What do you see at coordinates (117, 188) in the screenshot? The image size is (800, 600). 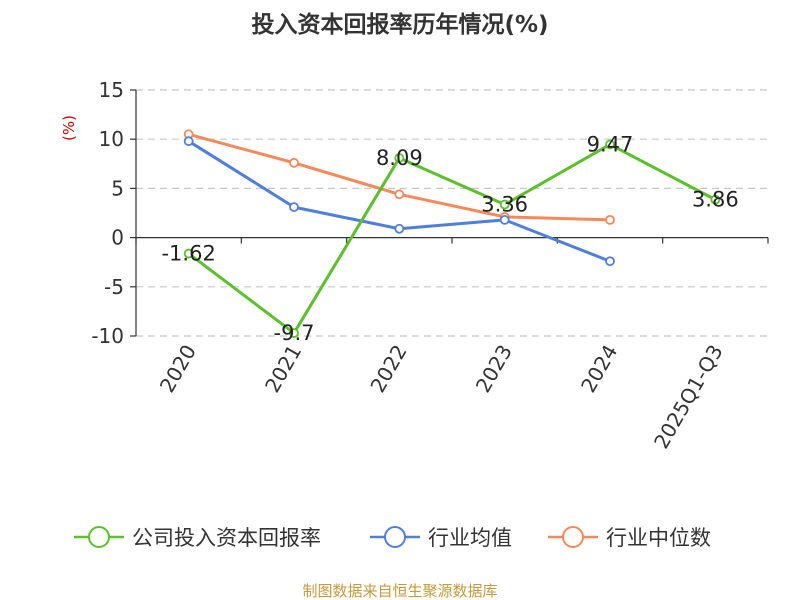 I see `y-tick-label: 5` at bounding box center [117, 188].